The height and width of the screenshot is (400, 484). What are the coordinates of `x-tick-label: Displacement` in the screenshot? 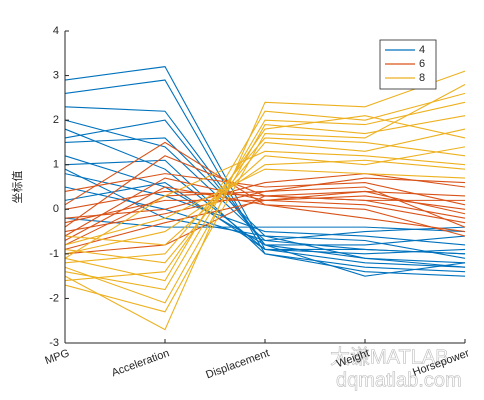 It's located at (237, 364).